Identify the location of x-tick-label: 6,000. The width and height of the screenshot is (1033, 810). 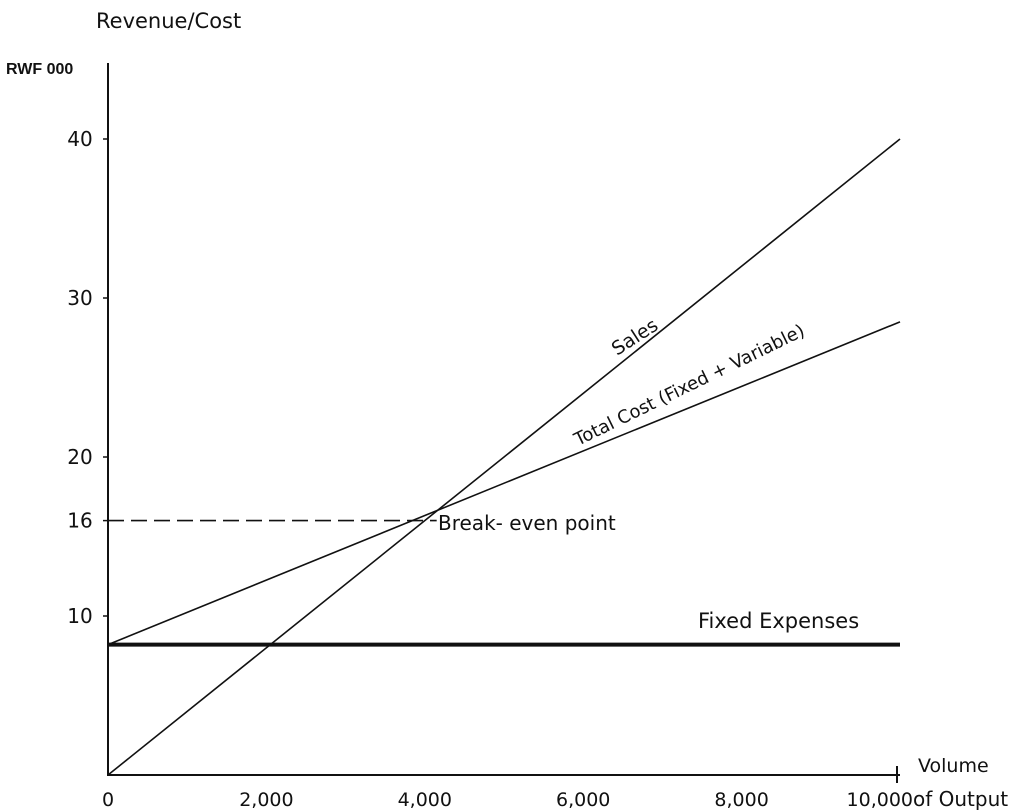
(583, 799).